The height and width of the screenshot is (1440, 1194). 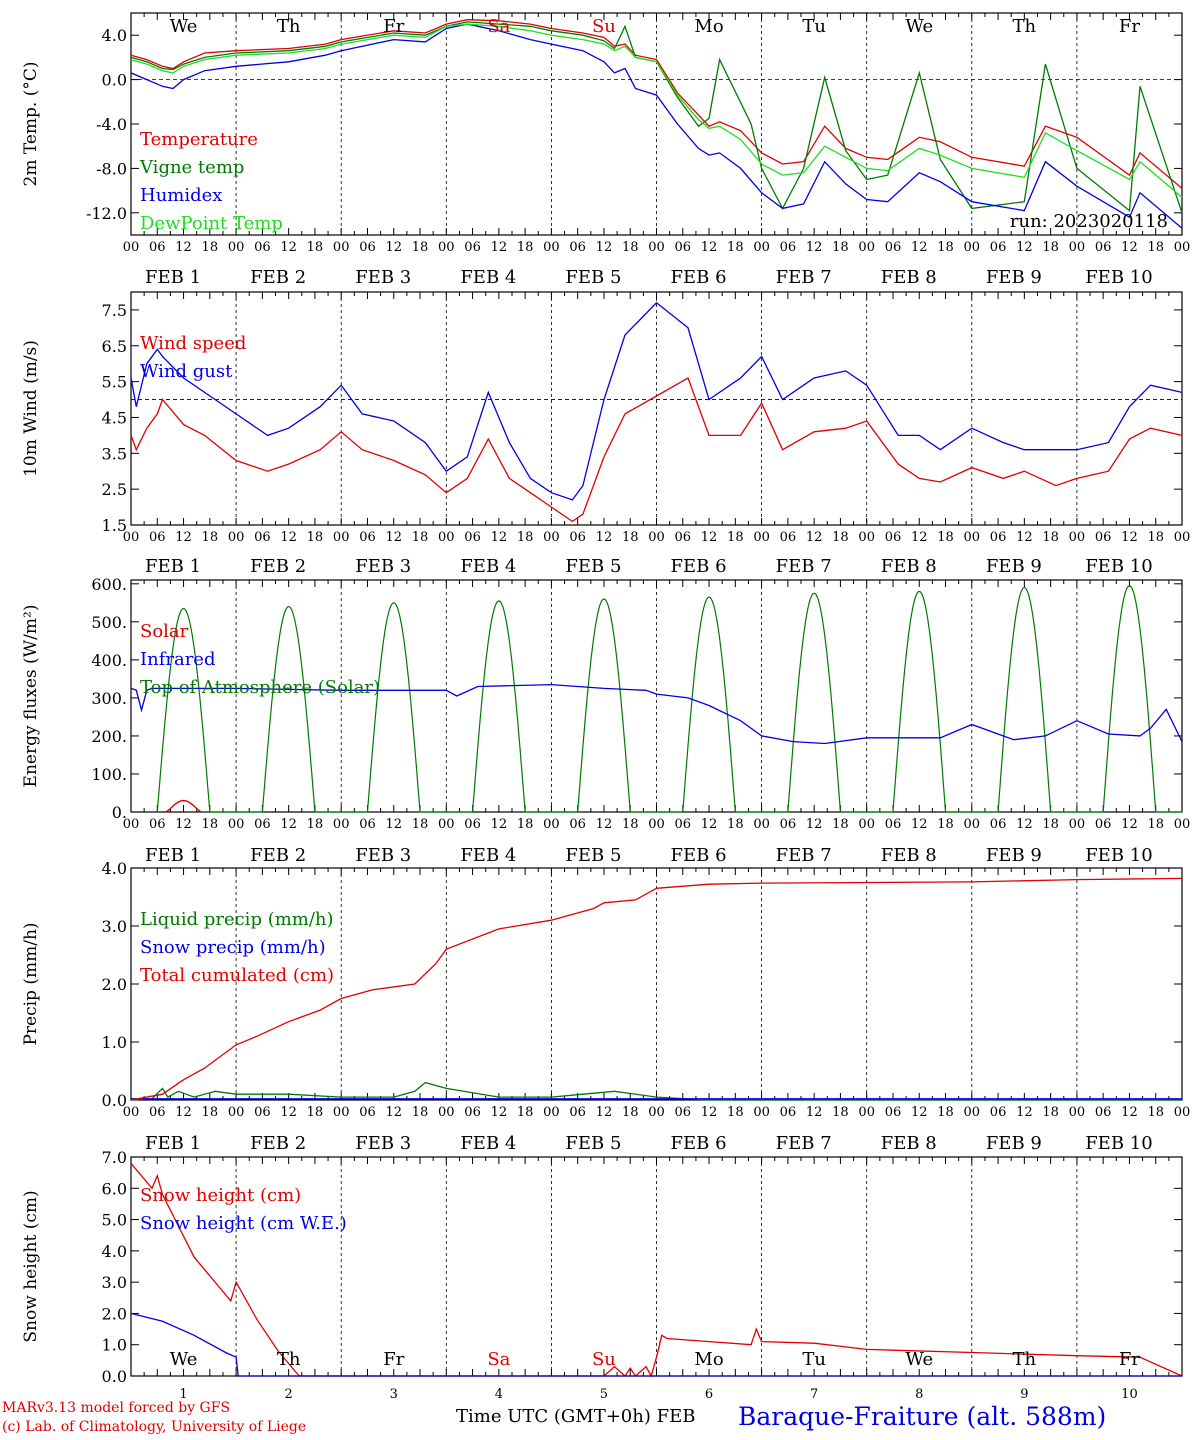 I want to click on y-tick-label: 4.0, so click(x=114, y=1251).